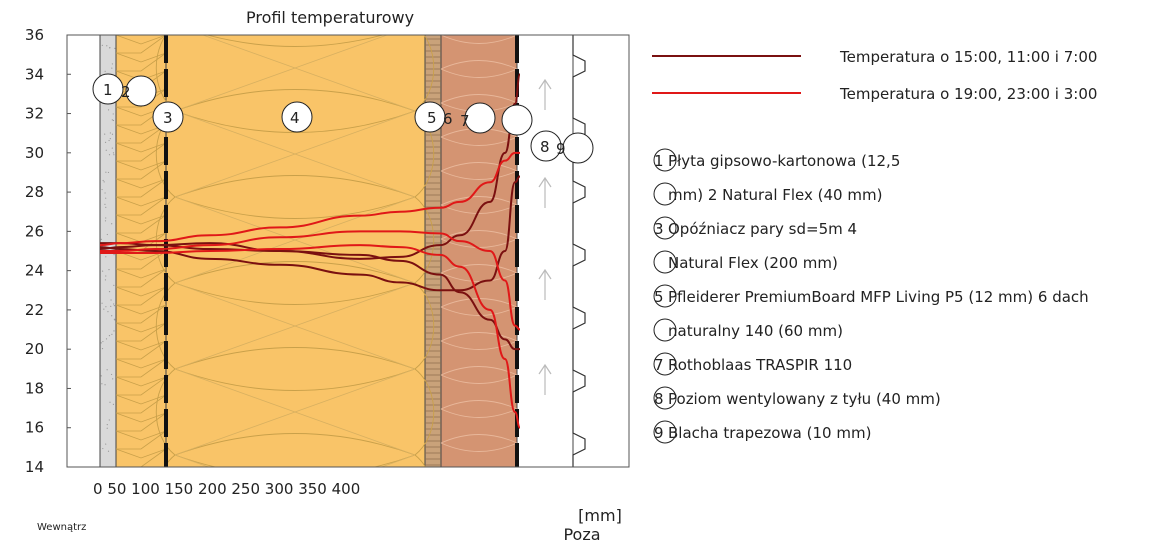 Image resolution: width=1172 pixels, height=546 pixels. I want to click on y-tick-label: 36, so click(34, 35).